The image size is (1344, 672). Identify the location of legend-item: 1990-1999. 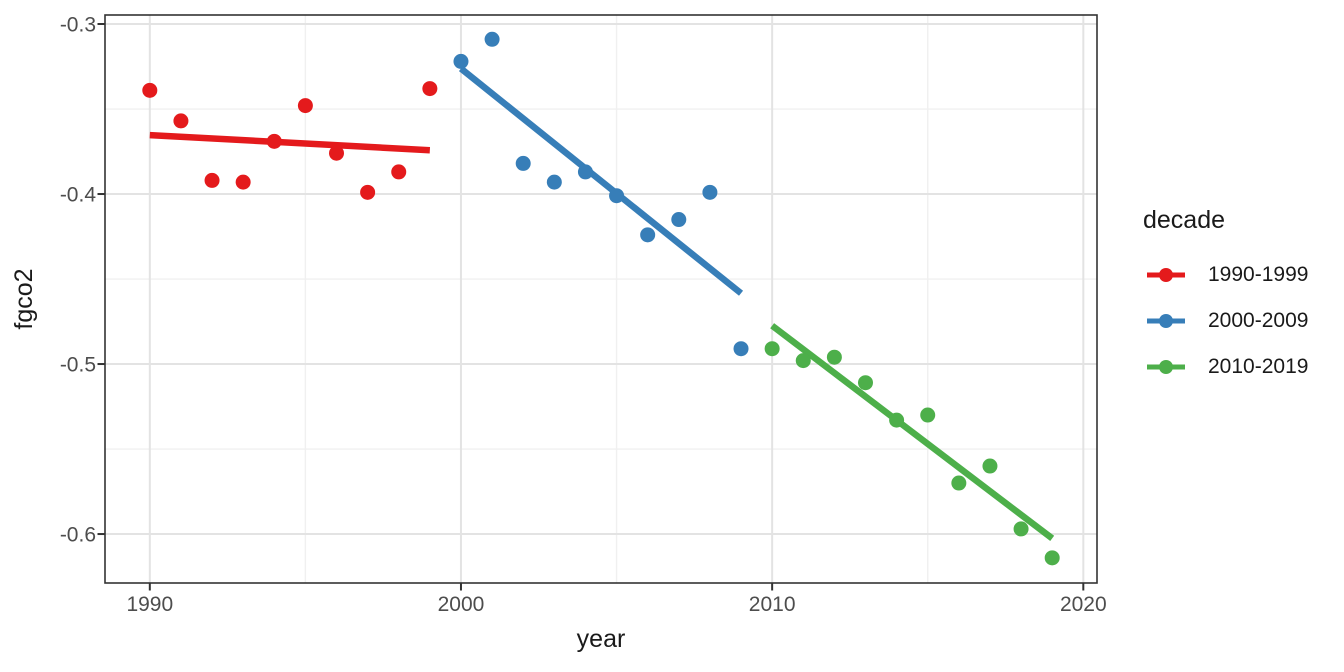
(1225, 274).